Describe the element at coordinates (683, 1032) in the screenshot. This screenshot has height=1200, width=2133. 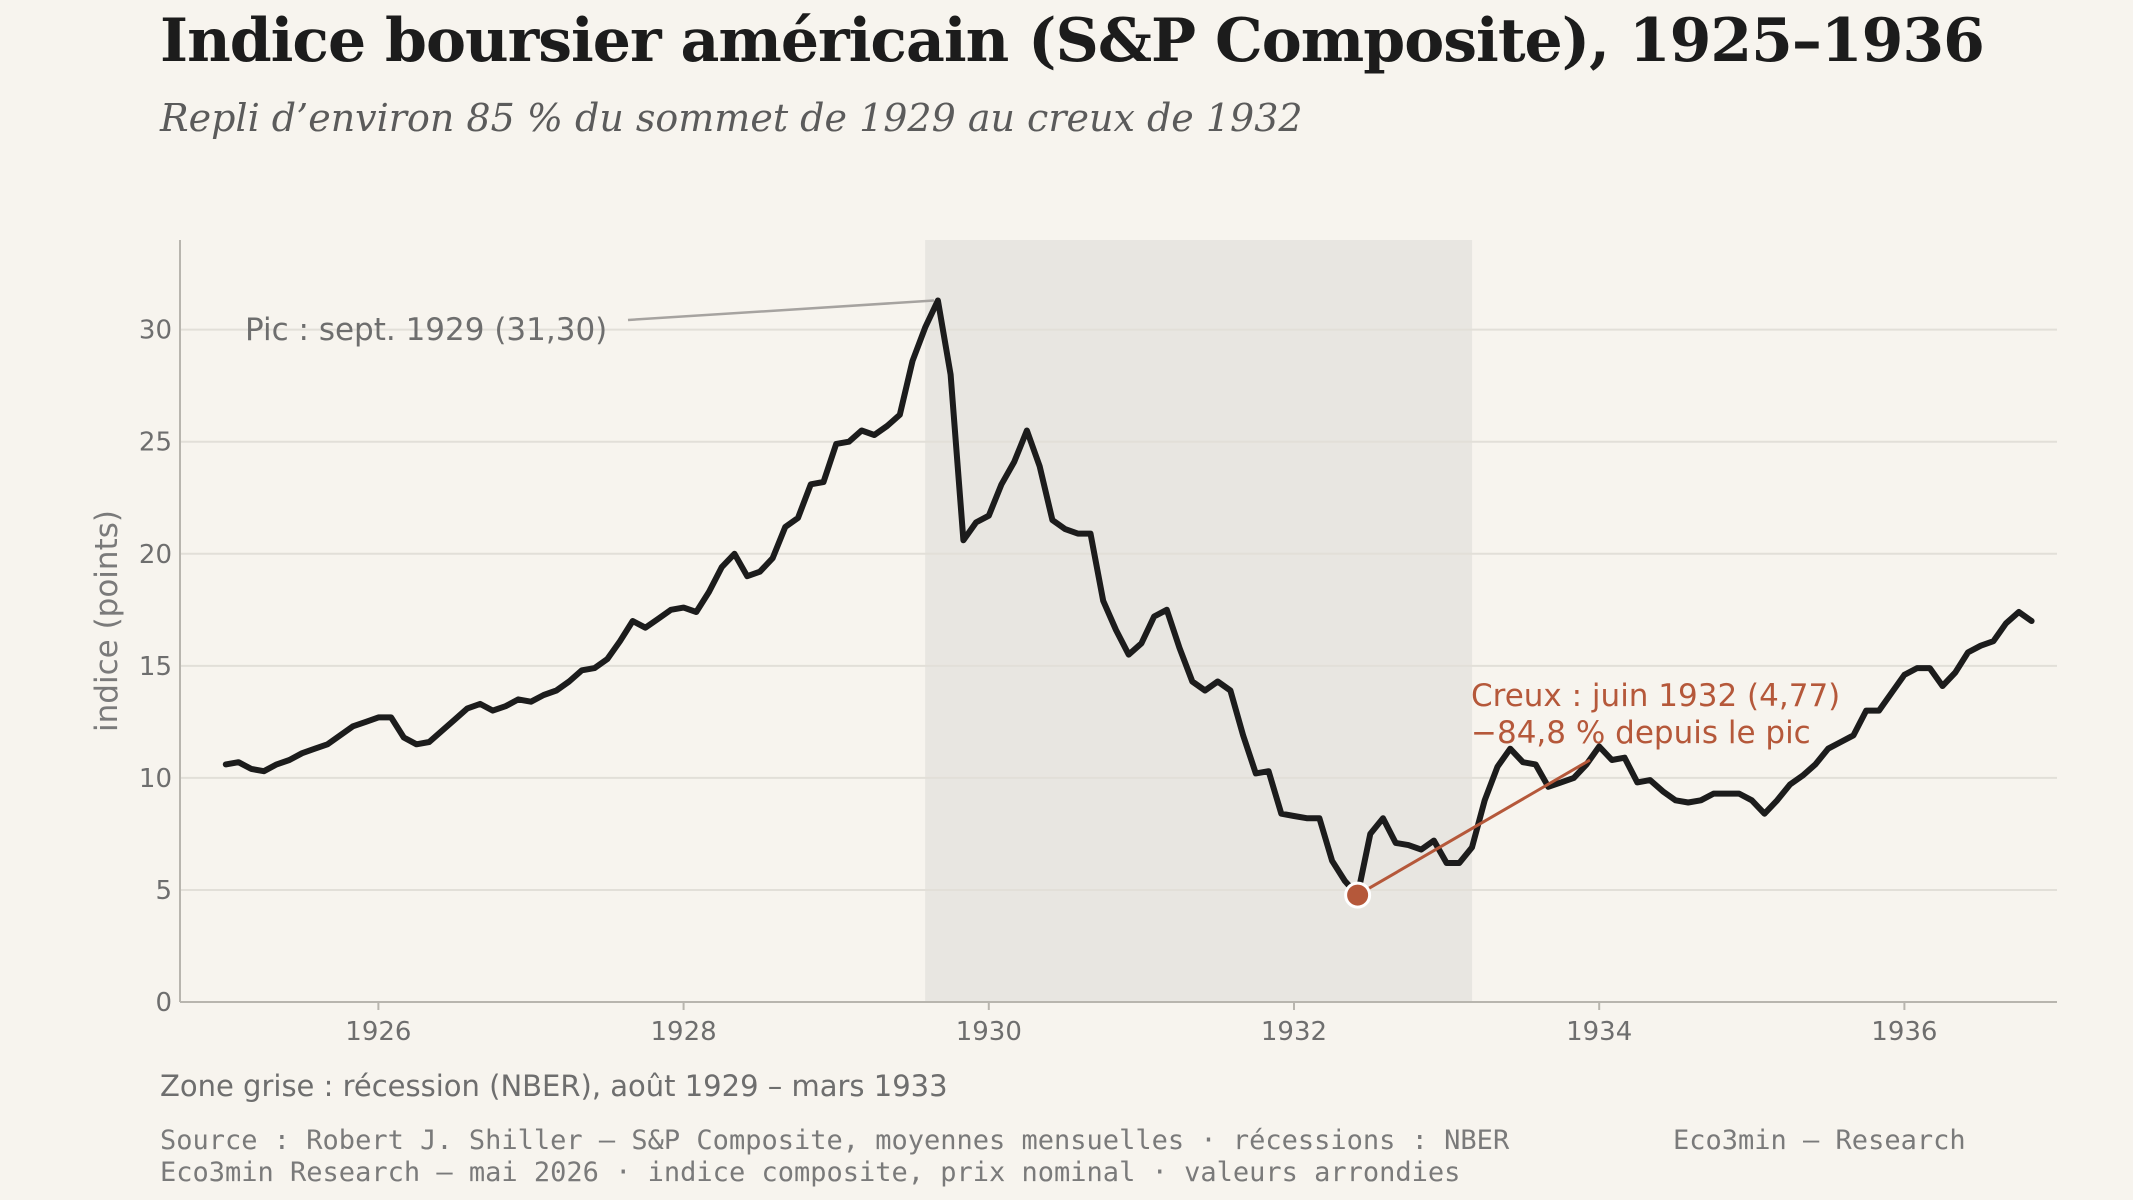
I see `x-tick-label: 1928` at that location.